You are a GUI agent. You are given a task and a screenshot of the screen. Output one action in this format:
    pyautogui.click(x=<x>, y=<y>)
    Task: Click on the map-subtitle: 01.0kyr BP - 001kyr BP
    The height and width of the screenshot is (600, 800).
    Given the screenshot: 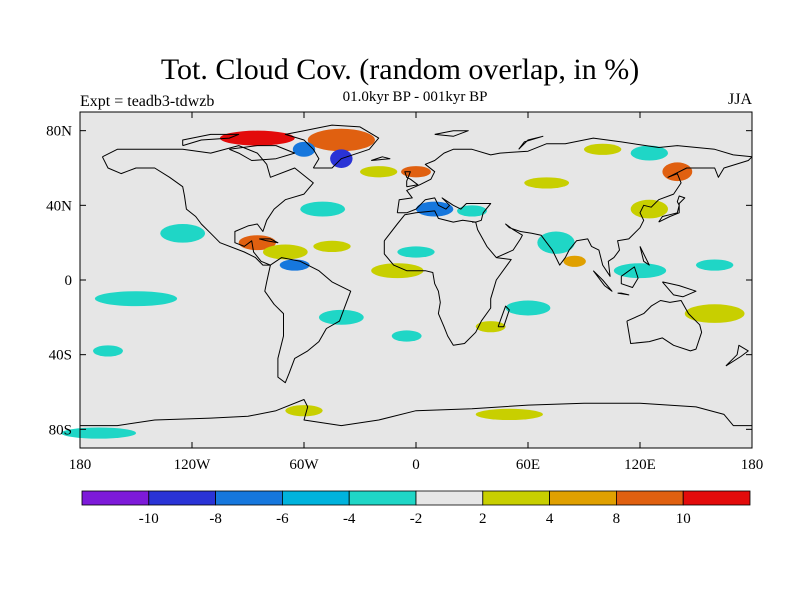 What is the action you would take?
    pyautogui.click(x=415, y=97)
    